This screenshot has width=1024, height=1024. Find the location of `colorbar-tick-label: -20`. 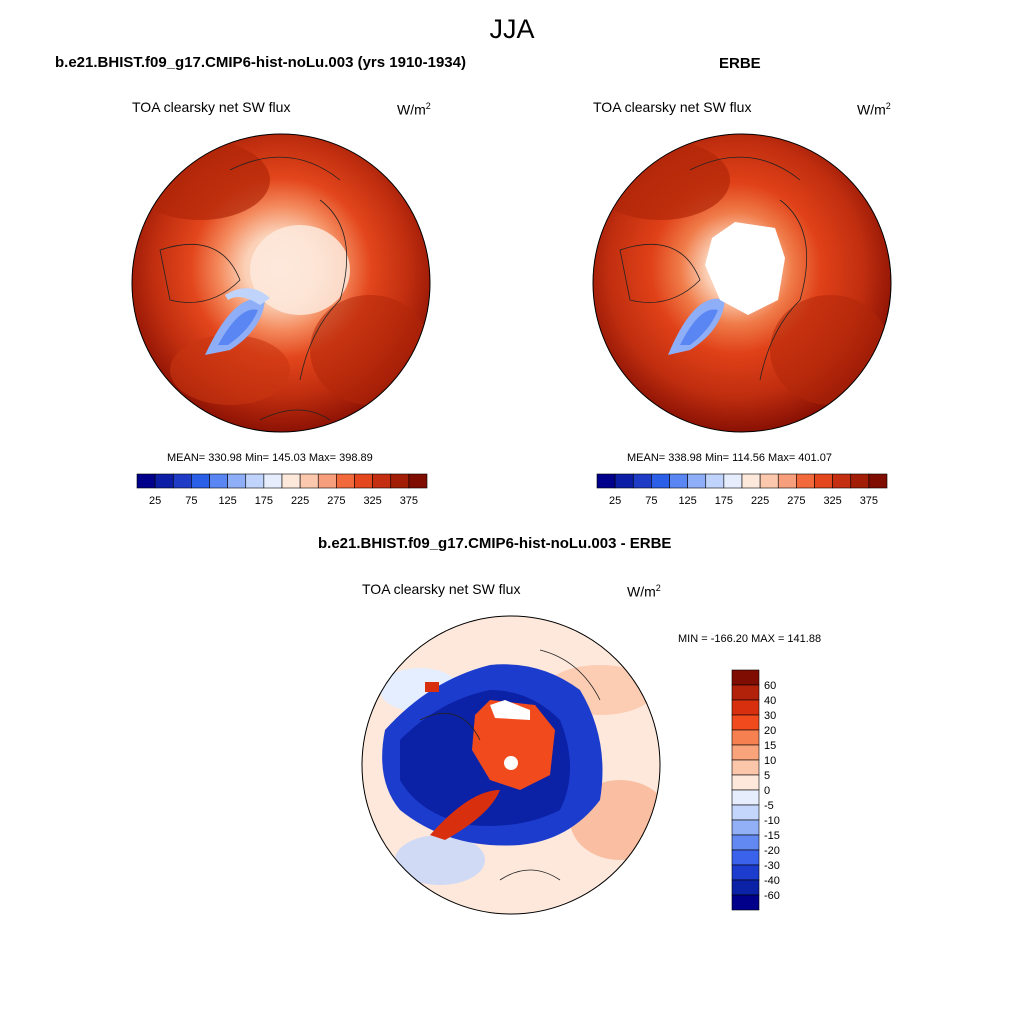

colorbar-tick-label: -20 is located at coordinates (772, 851).